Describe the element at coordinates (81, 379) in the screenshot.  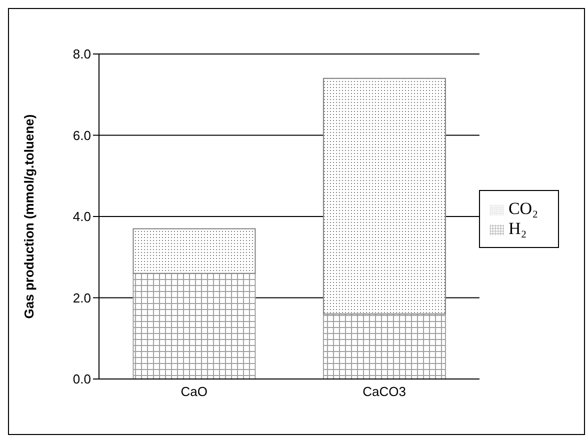
I see `y-tick-label: 0.0` at that location.